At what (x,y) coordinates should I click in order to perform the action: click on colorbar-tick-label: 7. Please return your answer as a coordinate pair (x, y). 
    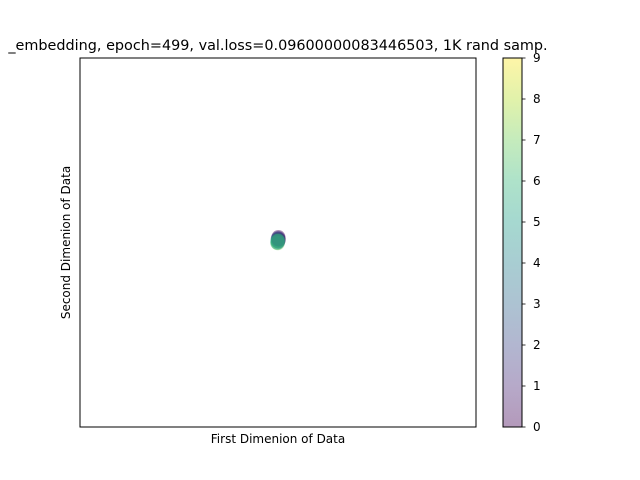
    Looking at the image, I should click on (537, 140).